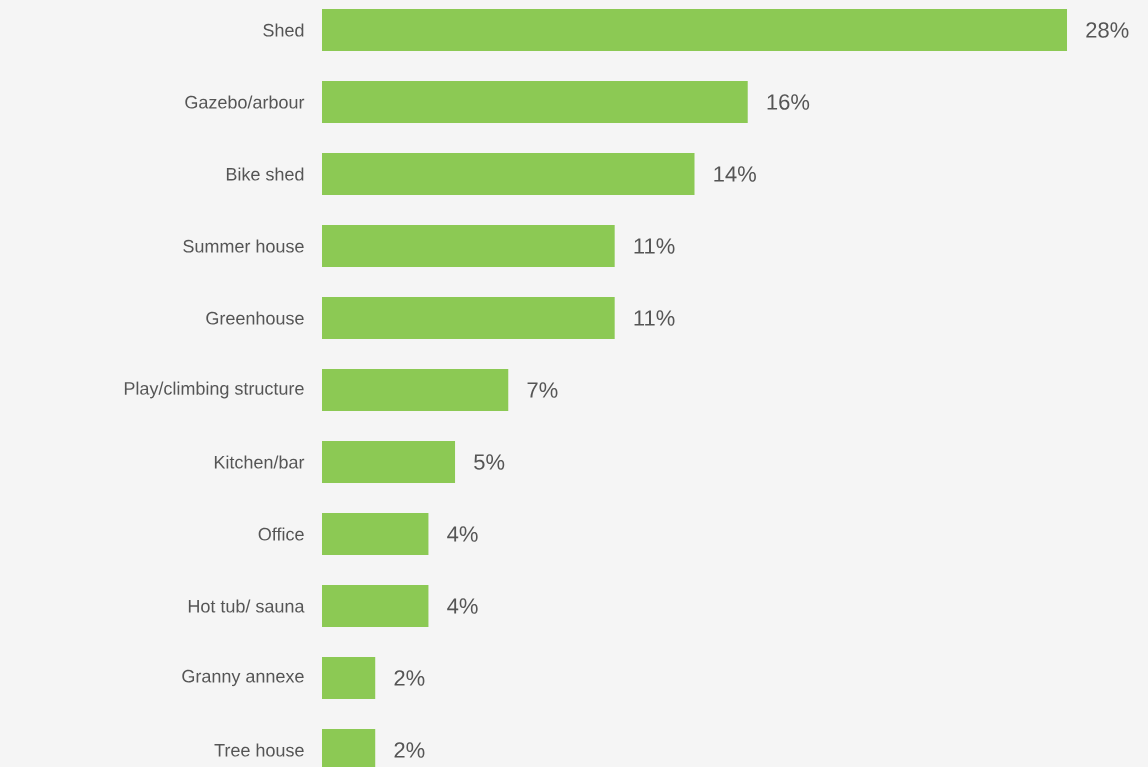 The height and width of the screenshot is (767, 1148). What do you see at coordinates (214, 390) in the screenshot?
I see `y-tick-label: Play/climbing structure` at bounding box center [214, 390].